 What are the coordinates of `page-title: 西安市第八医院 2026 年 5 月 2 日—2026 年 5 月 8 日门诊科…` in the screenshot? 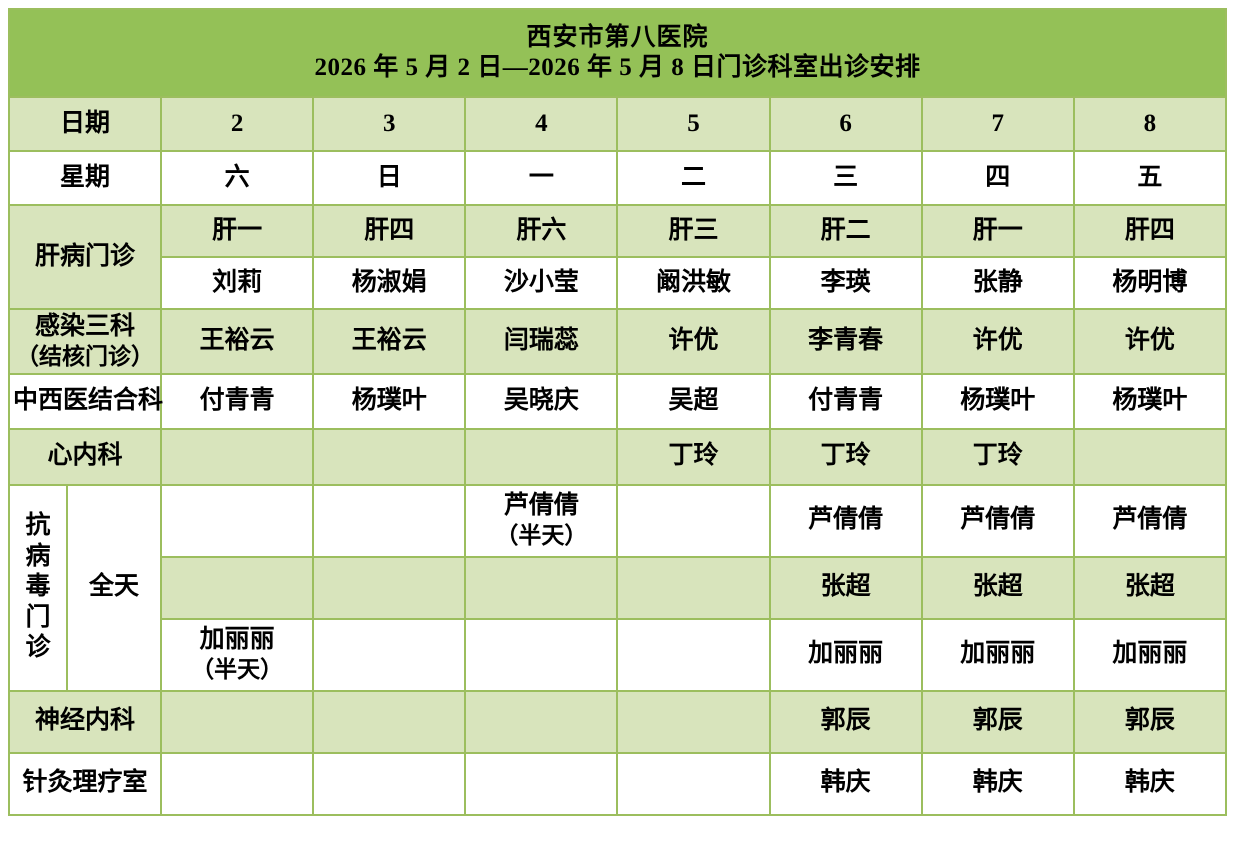 It's located at (617, 53).